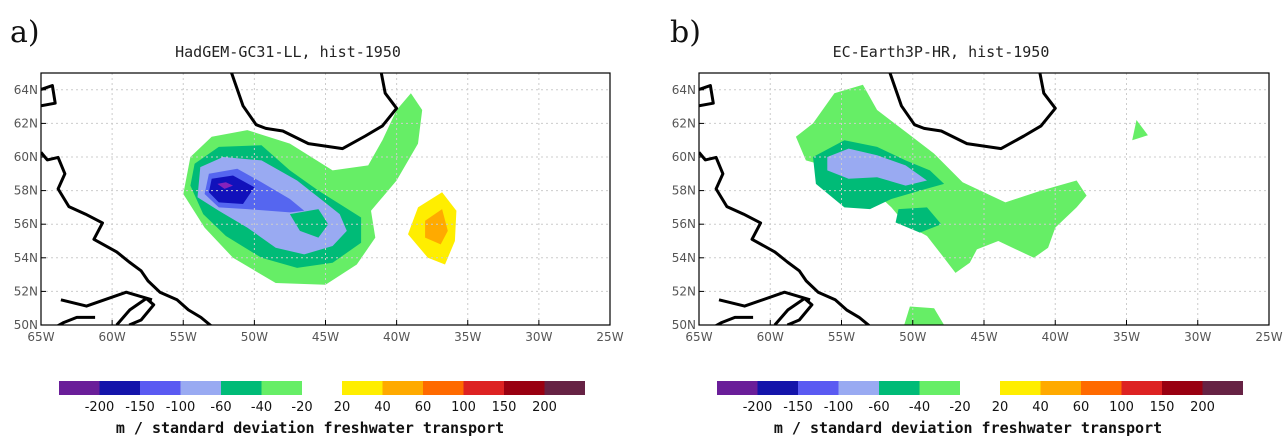 This screenshot has height=438, width=1284. I want to click on x-tick-label: 65W, so click(698, 337).